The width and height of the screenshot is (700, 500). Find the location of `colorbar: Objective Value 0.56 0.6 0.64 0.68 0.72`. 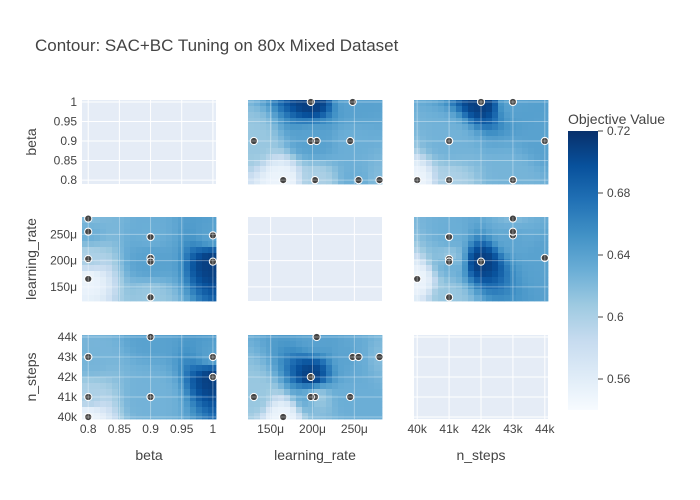

colorbar: Objective Value 0.56 0.6 0.64 0.68 0.72 is located at coordinates (616, 260).